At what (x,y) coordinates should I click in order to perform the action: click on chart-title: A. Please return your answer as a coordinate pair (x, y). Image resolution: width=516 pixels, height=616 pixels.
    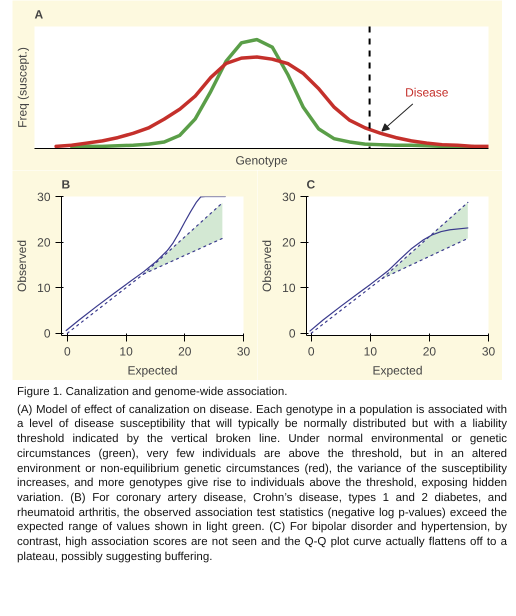
    Looking at the image, I should click on (39, 15).